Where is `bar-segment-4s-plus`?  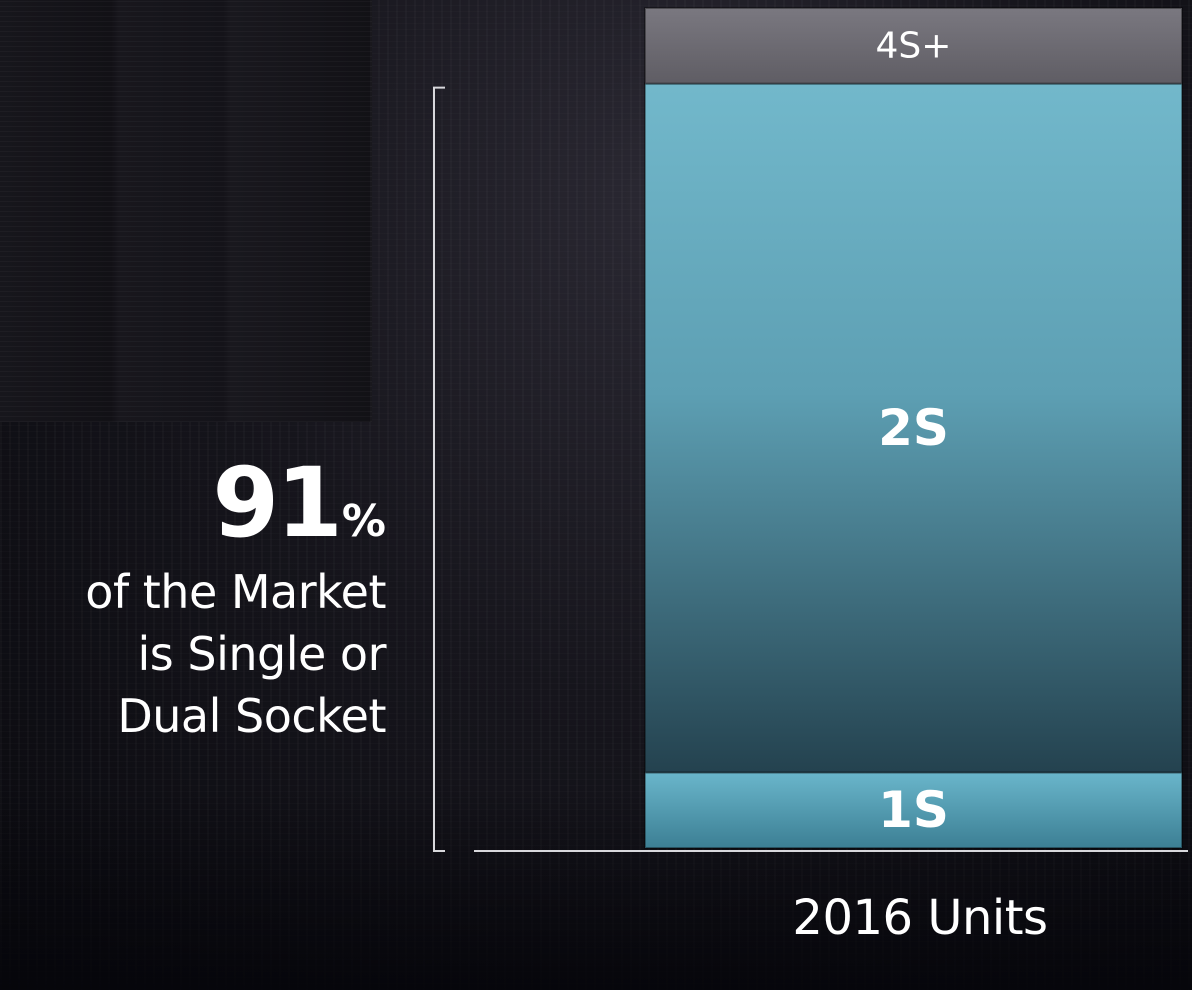
bar-segment-4s-plus is located at coordinates (913, 46).